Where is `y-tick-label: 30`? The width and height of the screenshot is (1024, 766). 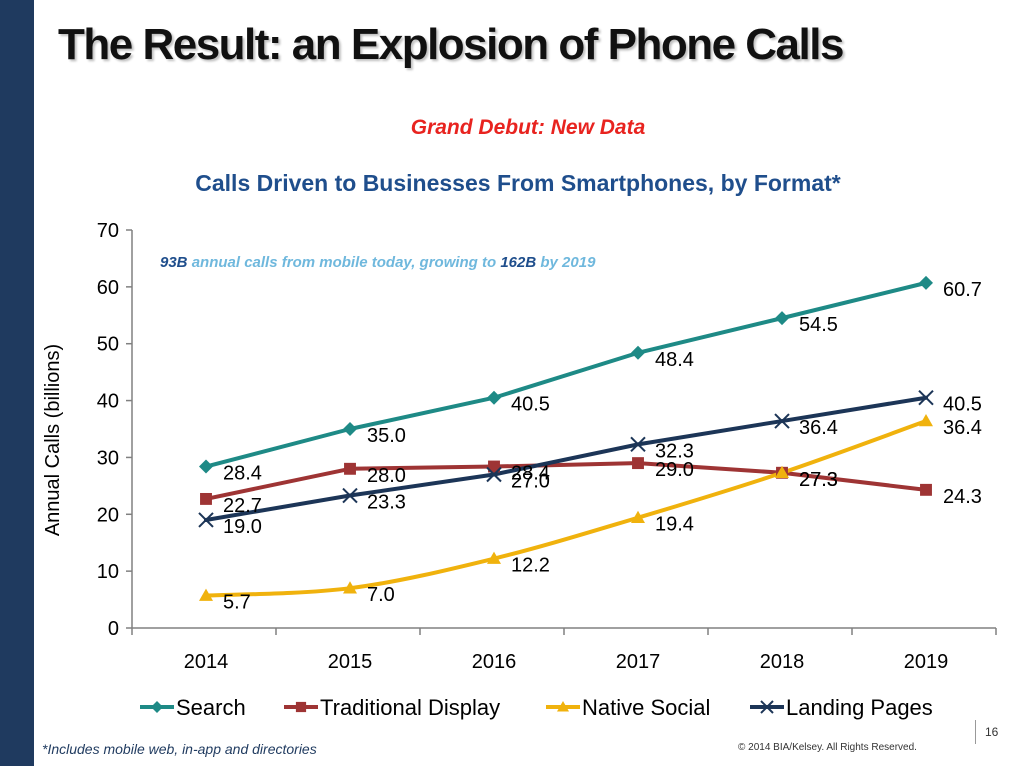
y-tick-label: 30 is located at coordinates (108, 458).